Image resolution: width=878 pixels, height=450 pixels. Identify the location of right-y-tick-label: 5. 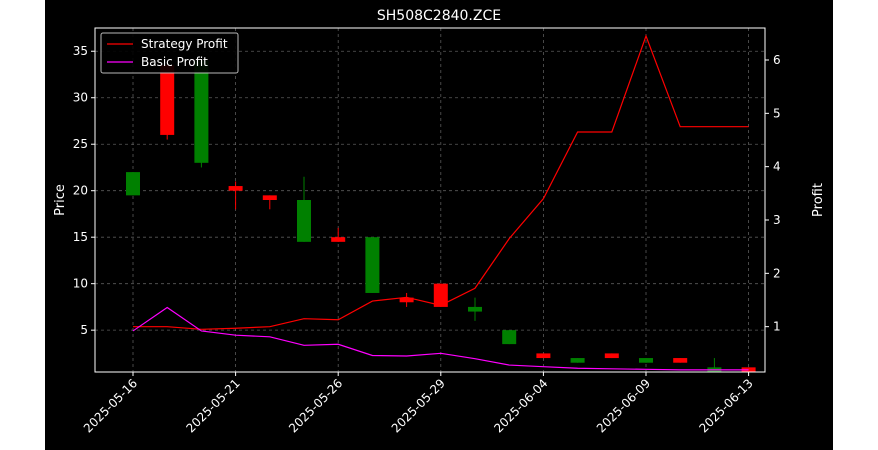
(777, 113).